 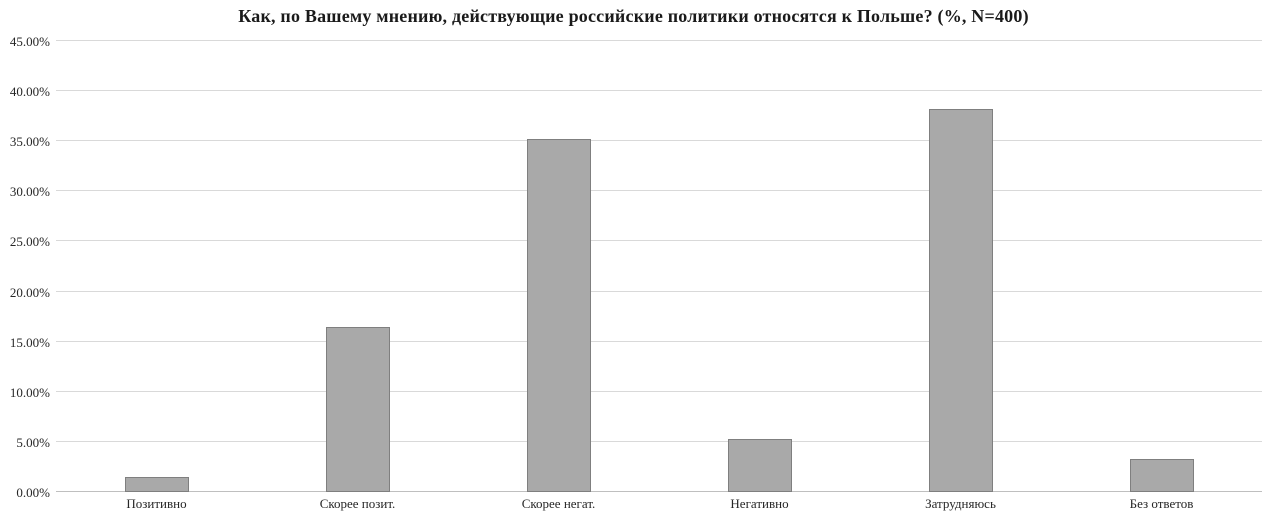 I want to click on y-axis-tick-label: 10.00%, so click(x=29, y=392).